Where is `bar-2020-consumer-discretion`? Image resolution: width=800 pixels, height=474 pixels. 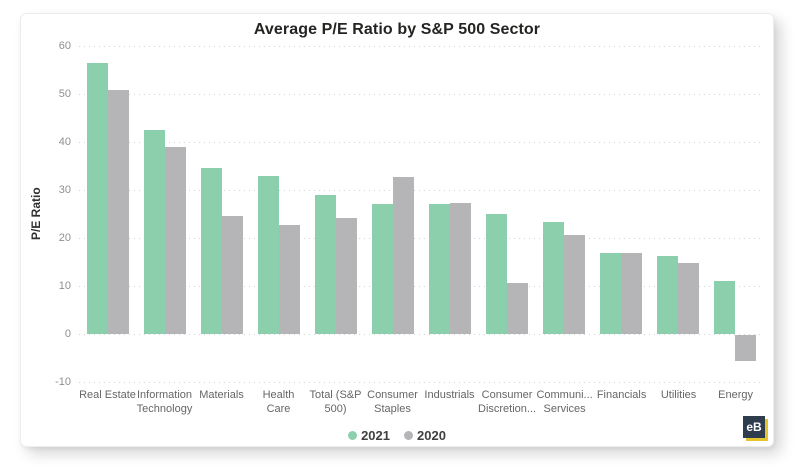
bar-2020-consumer-discretion is located at coordinates (518, 308).